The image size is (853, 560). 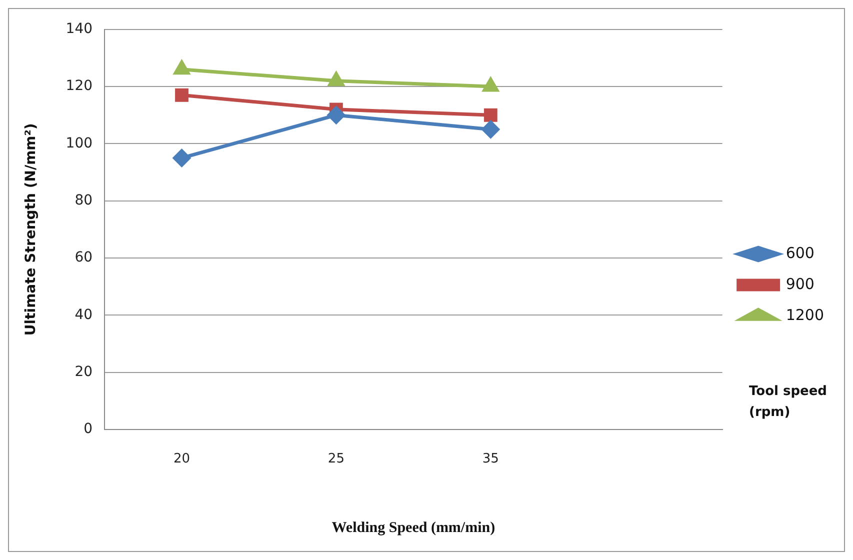 What do you see at coordinates (336, 459) in the screenshot?
I see `x-tick-label: 25` at bounding box center [336, 459].